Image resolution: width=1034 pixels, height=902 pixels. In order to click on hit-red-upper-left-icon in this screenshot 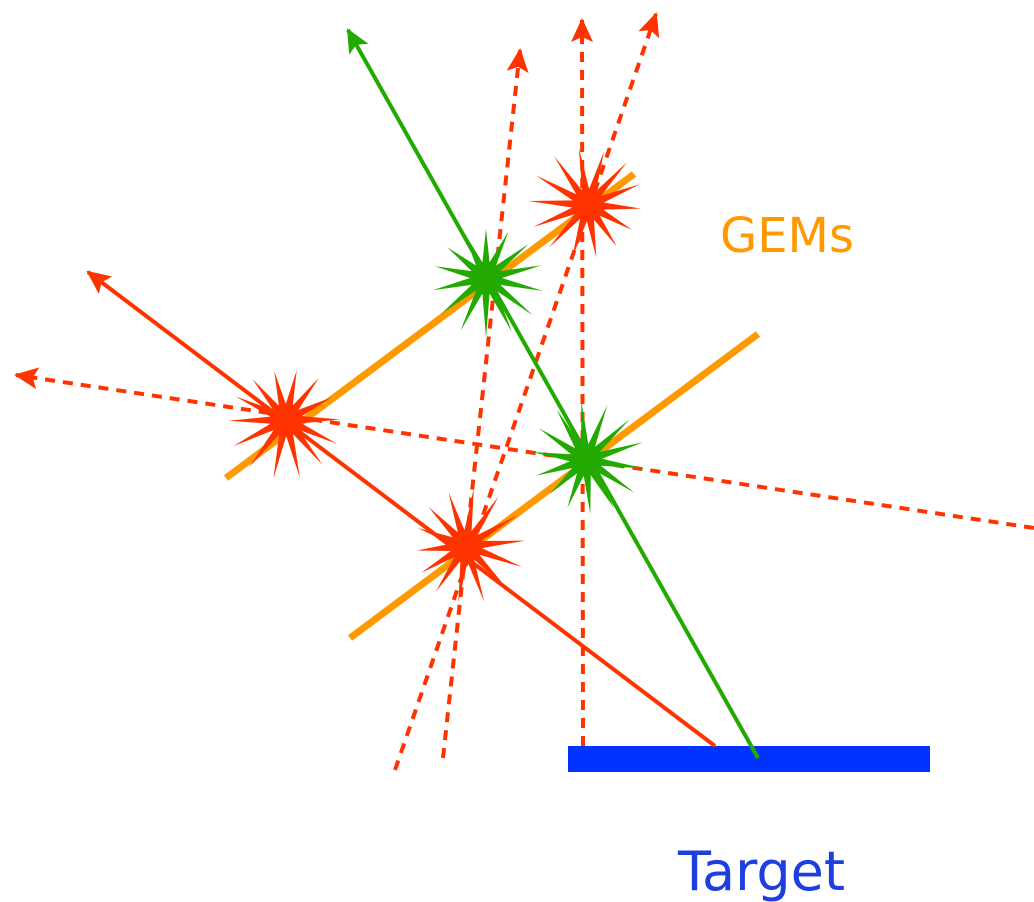, I will do `click(284, 424)`.